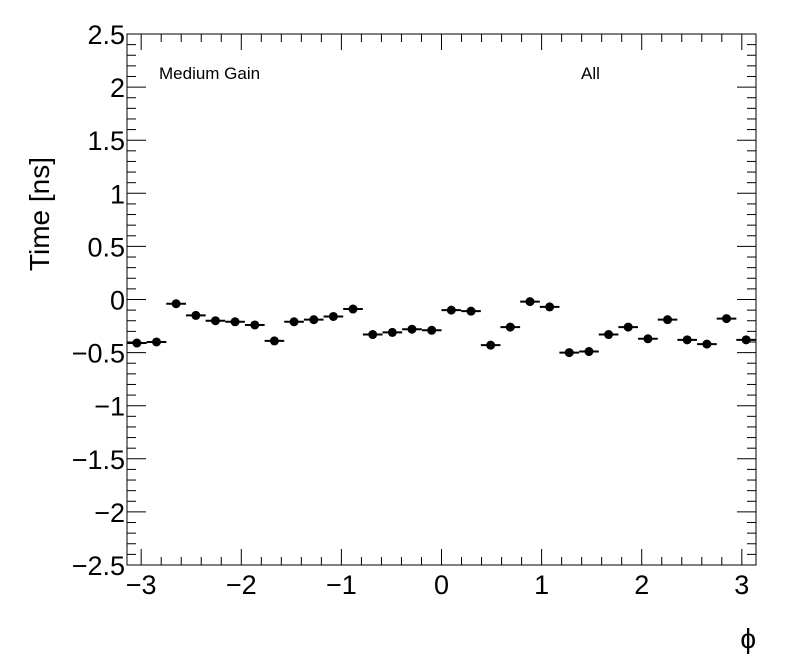 This screenshot has width=796, height=672. What do you see at coordinates (590, 73) in the screenshot?
I see `annotation-all: All` at bounding box center [590, 73].